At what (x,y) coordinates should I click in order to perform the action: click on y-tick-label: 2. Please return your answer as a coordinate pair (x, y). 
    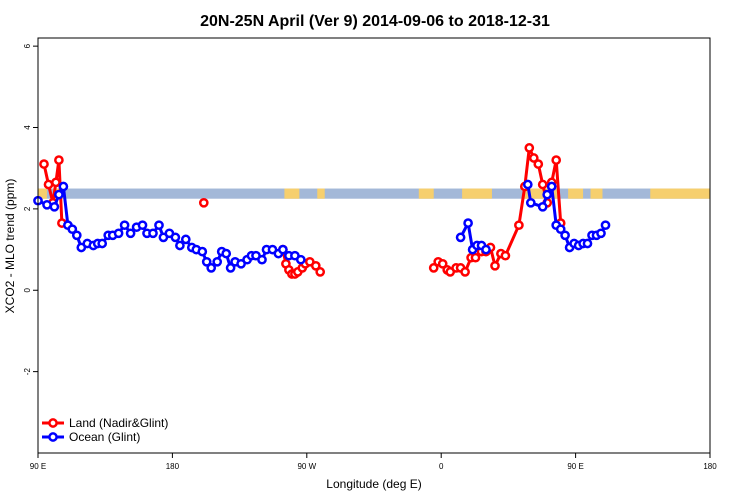
    Looking at the image, I should click on (27, 208).